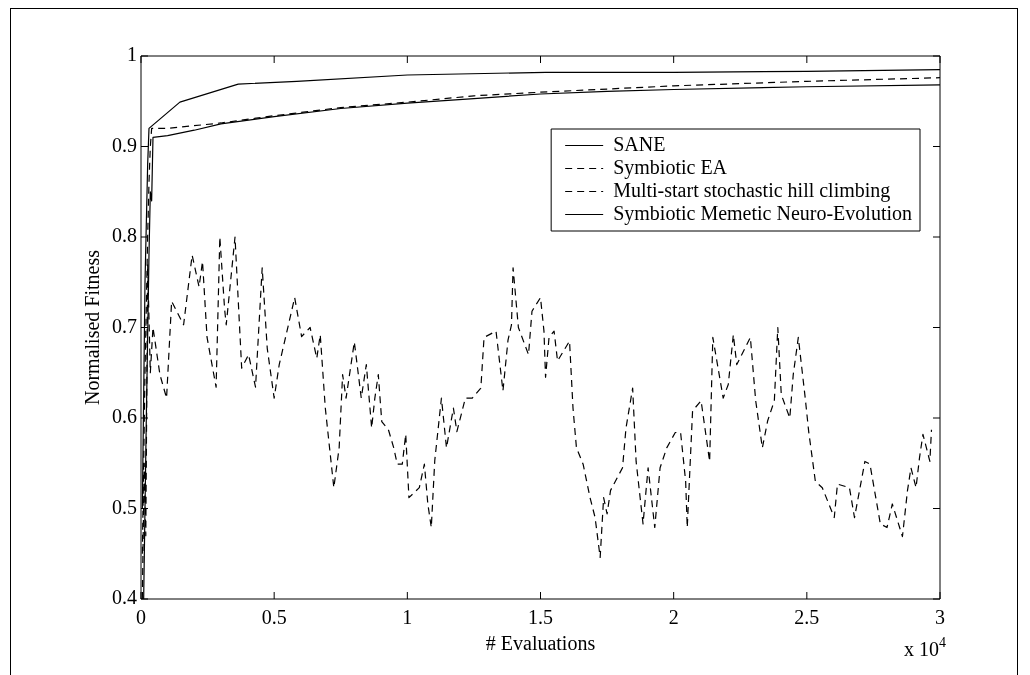 The width and height of the screenshot is (1030, 675). Describe the element at coordinates (639, 143) in the screenshot. I see `legend-label: SANE` at that location.